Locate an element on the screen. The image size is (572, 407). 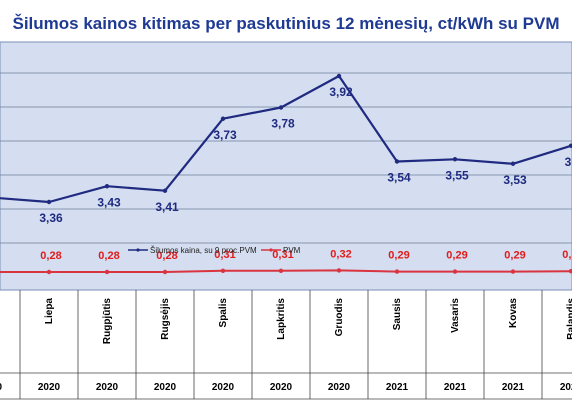
data-label: 0,30 is located at coordinates (567, 255).